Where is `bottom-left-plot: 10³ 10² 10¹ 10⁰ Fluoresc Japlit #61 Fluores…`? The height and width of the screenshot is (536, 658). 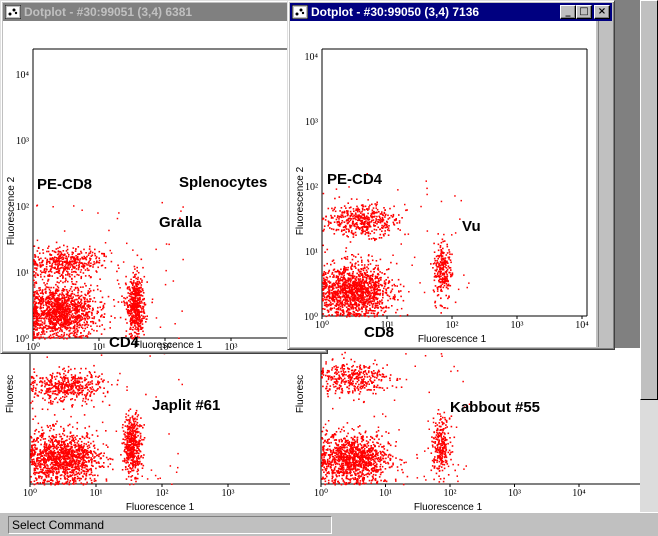 bottom-left-plot: 10³ 10² 10¹ 10⁰ Fluoresc Japlit #61 Fluores… is located at coordinates (145, 430).